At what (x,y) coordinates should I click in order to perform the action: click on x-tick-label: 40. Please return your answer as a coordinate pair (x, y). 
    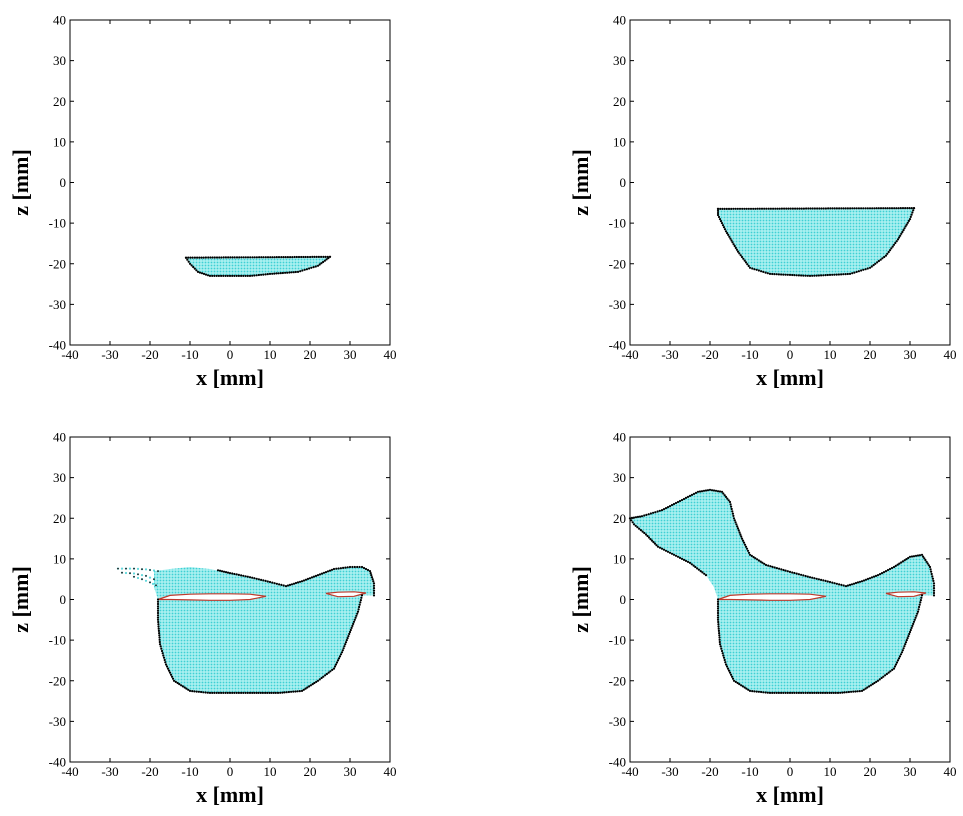
    Looking at the image, I should click on (950, 771).